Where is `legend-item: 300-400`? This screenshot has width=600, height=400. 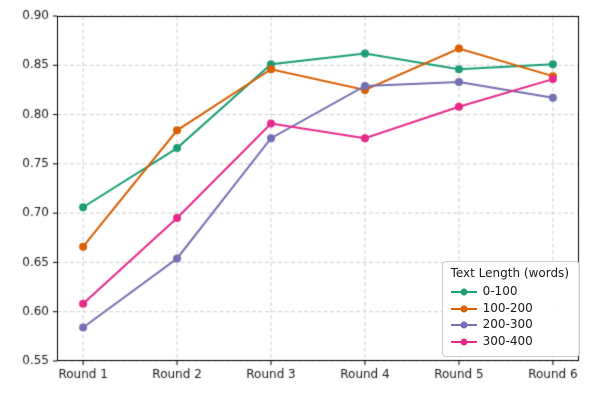
legend-item: 300-400 is located at coordinates (509, 341).